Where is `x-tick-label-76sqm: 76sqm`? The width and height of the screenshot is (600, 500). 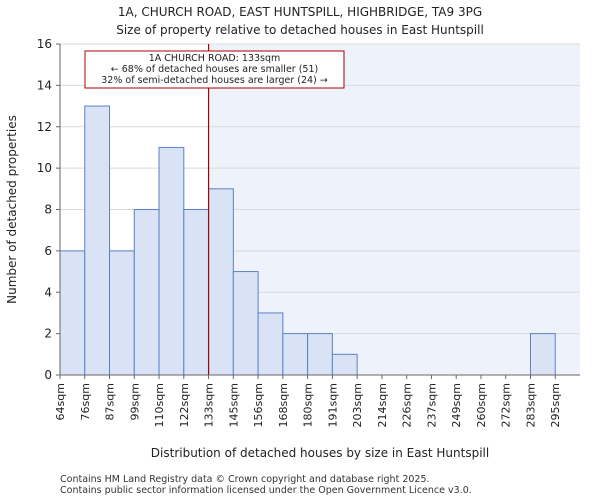
x-tick-label-76sqm: 76sqm is located at coordinates (85, 401).